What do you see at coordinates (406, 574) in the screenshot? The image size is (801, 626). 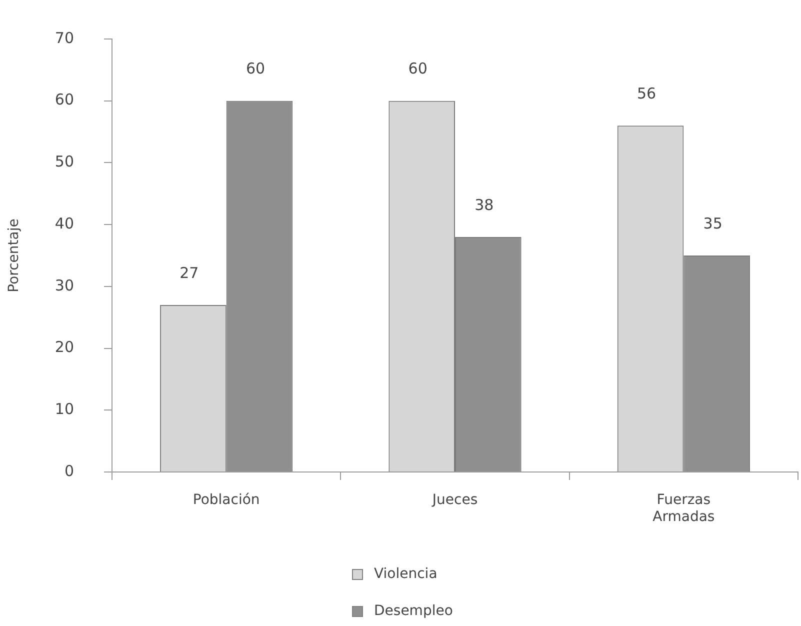 I see `legend-label: Violencia` at bounding box center [406, 574].